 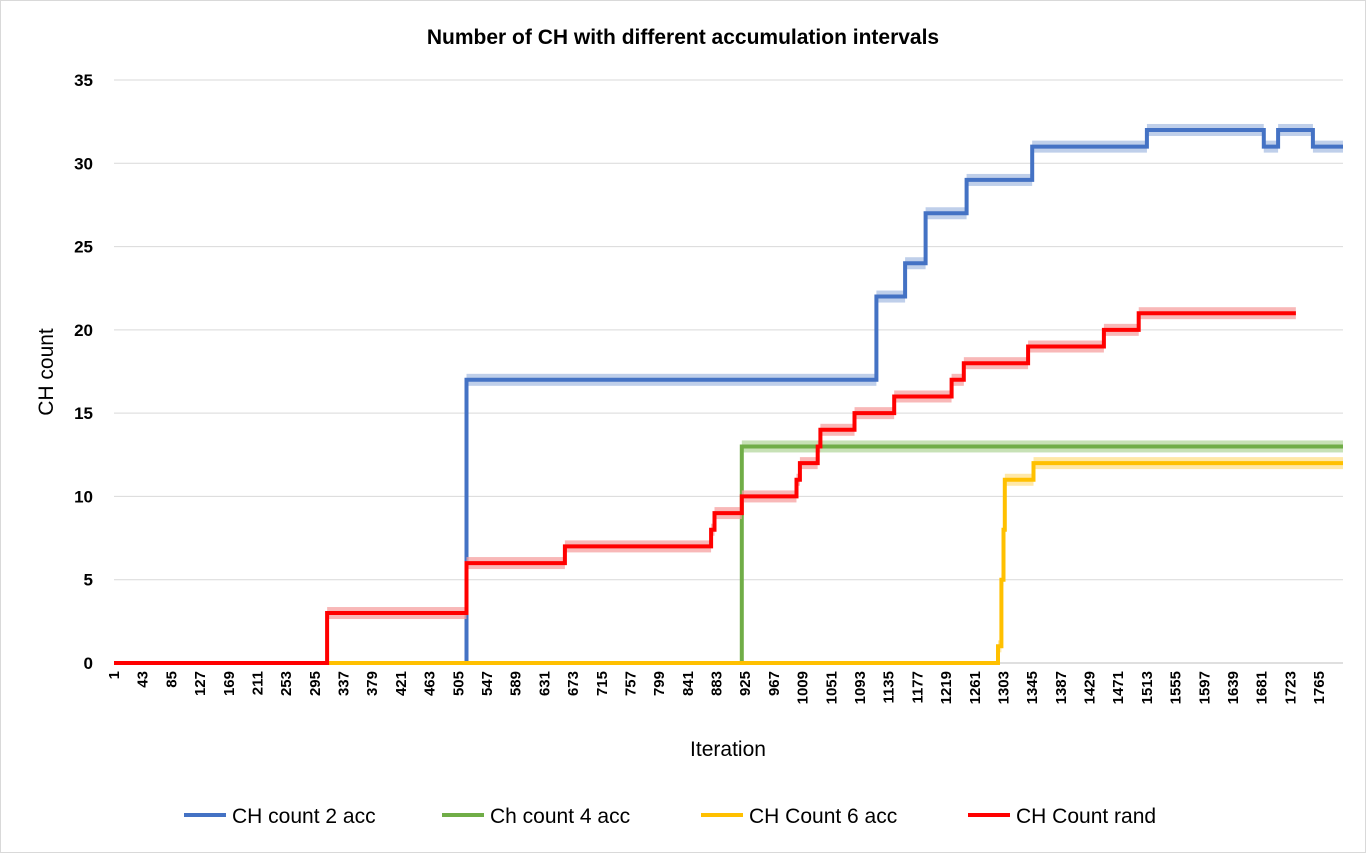 What do you see at coordinates (315, 683) in the screenshot?
I see `x-tick-label: 295` at bounding box center [315, 683].